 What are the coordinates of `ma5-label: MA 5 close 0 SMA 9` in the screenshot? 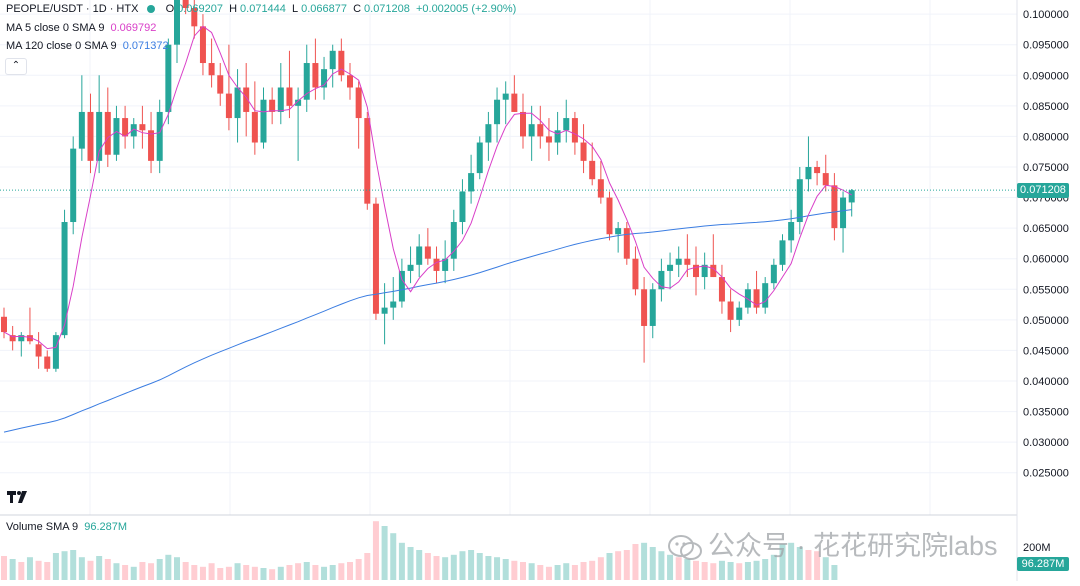 It's located at (55, 28).